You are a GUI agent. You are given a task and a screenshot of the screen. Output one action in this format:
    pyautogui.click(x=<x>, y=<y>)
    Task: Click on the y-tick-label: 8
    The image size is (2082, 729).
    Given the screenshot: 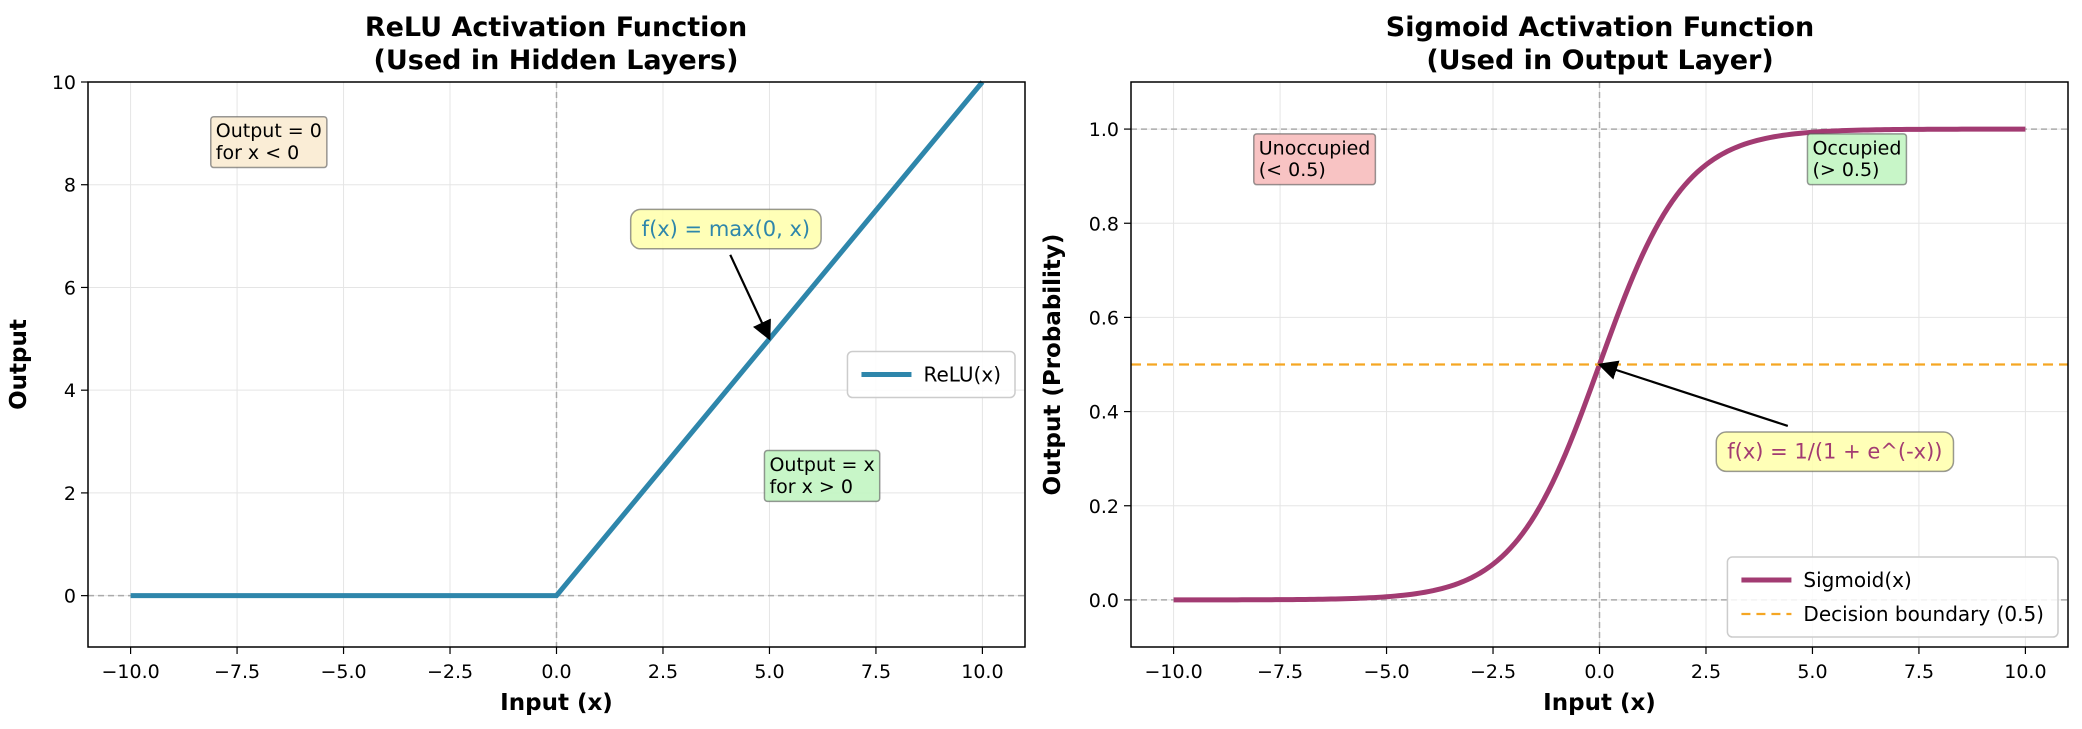 What is the action you would take?
    pyautogui.click(x=70, y=186)
    